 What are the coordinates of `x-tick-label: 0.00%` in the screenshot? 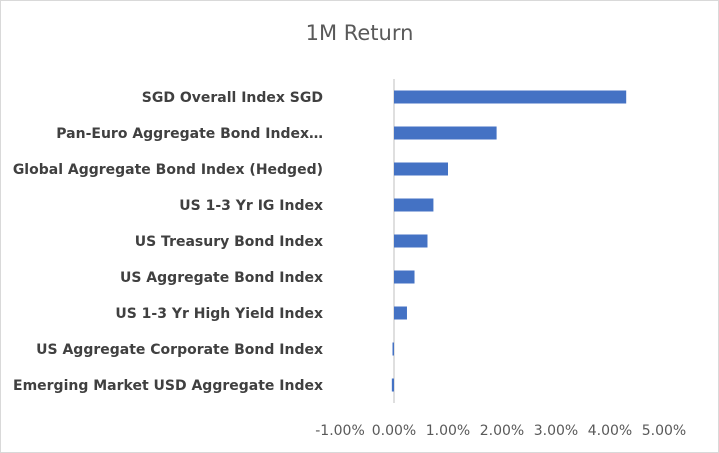 It's located at (394, 431).